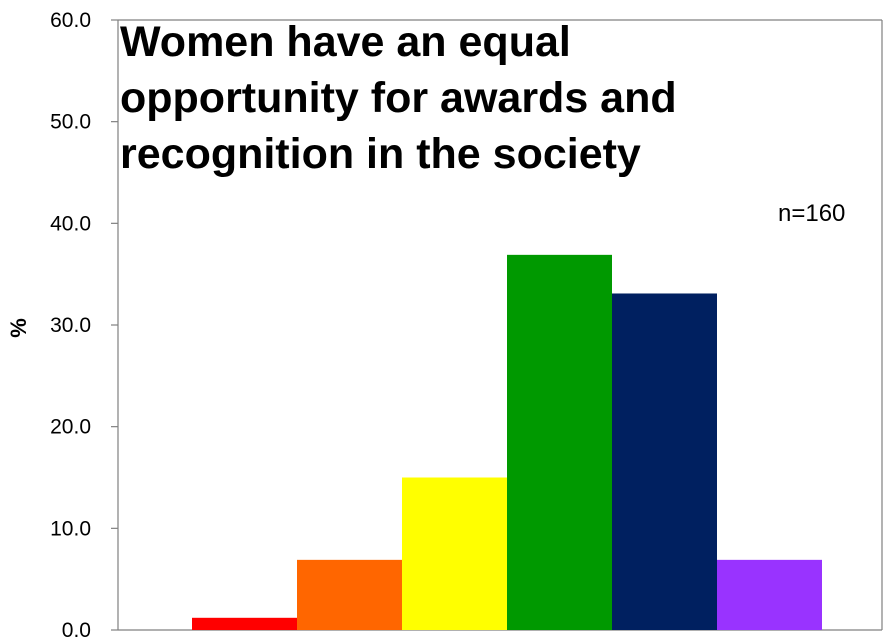  I want to click on y-tick-labels: 0.0 10.0 20.0 30.0 40.0 50.0 60.0, so click(70, 325).